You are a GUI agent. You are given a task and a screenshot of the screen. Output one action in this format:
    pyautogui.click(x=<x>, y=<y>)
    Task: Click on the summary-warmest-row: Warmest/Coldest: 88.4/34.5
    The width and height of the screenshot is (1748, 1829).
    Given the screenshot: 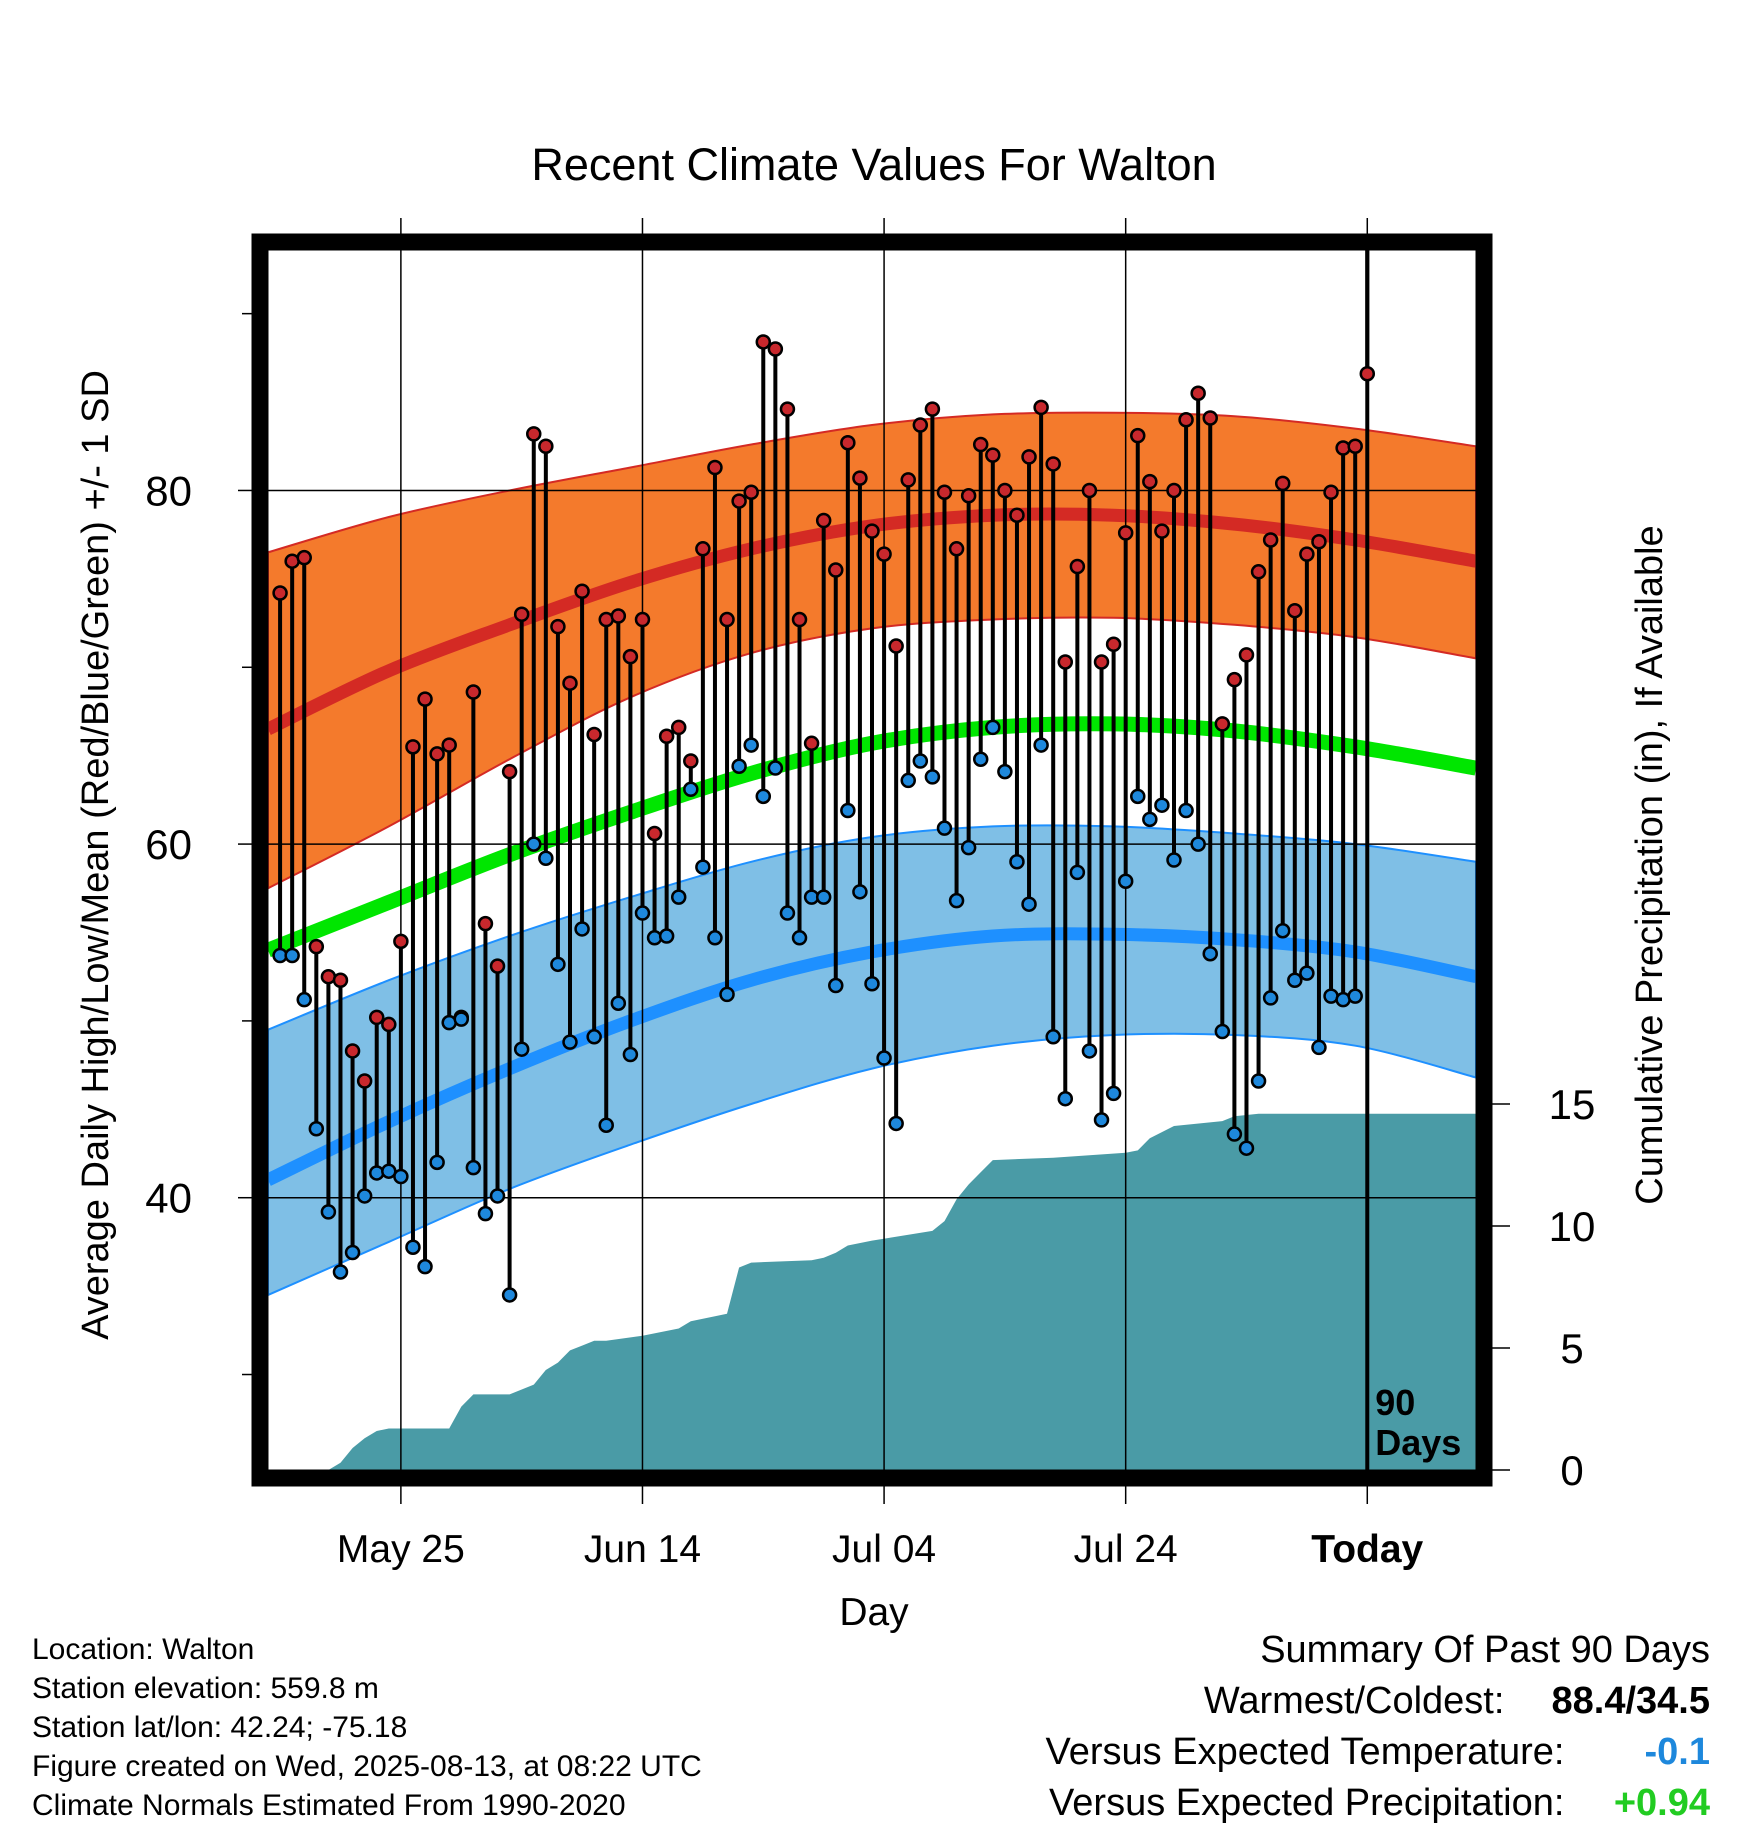 What is the action you would take?
    pyautogui.click(x=1378, y=1701)
    